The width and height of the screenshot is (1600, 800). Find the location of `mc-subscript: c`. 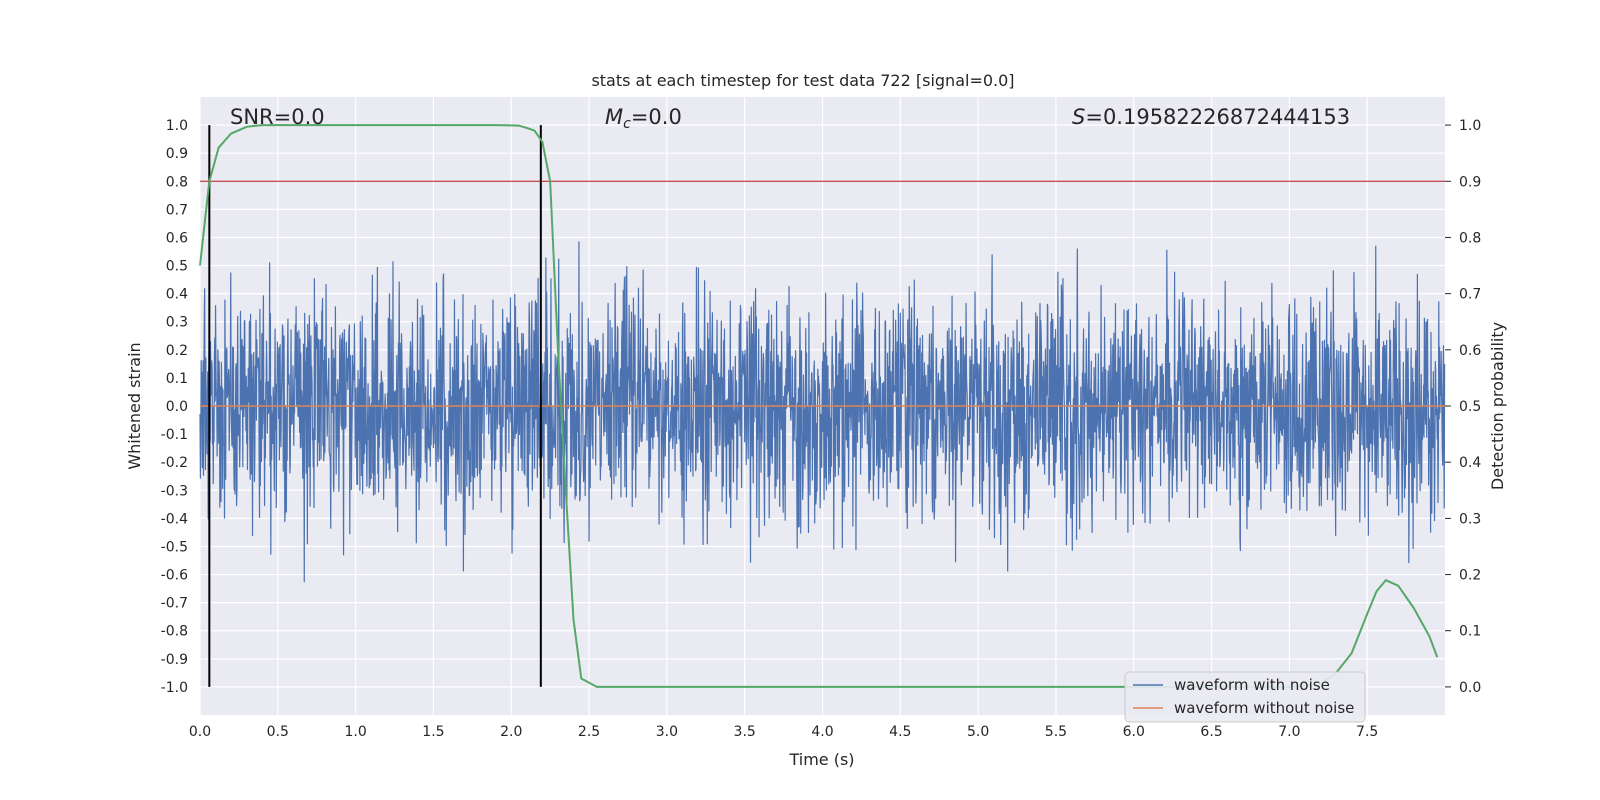

mc-subscript: c is located at coordinates (627, 124).